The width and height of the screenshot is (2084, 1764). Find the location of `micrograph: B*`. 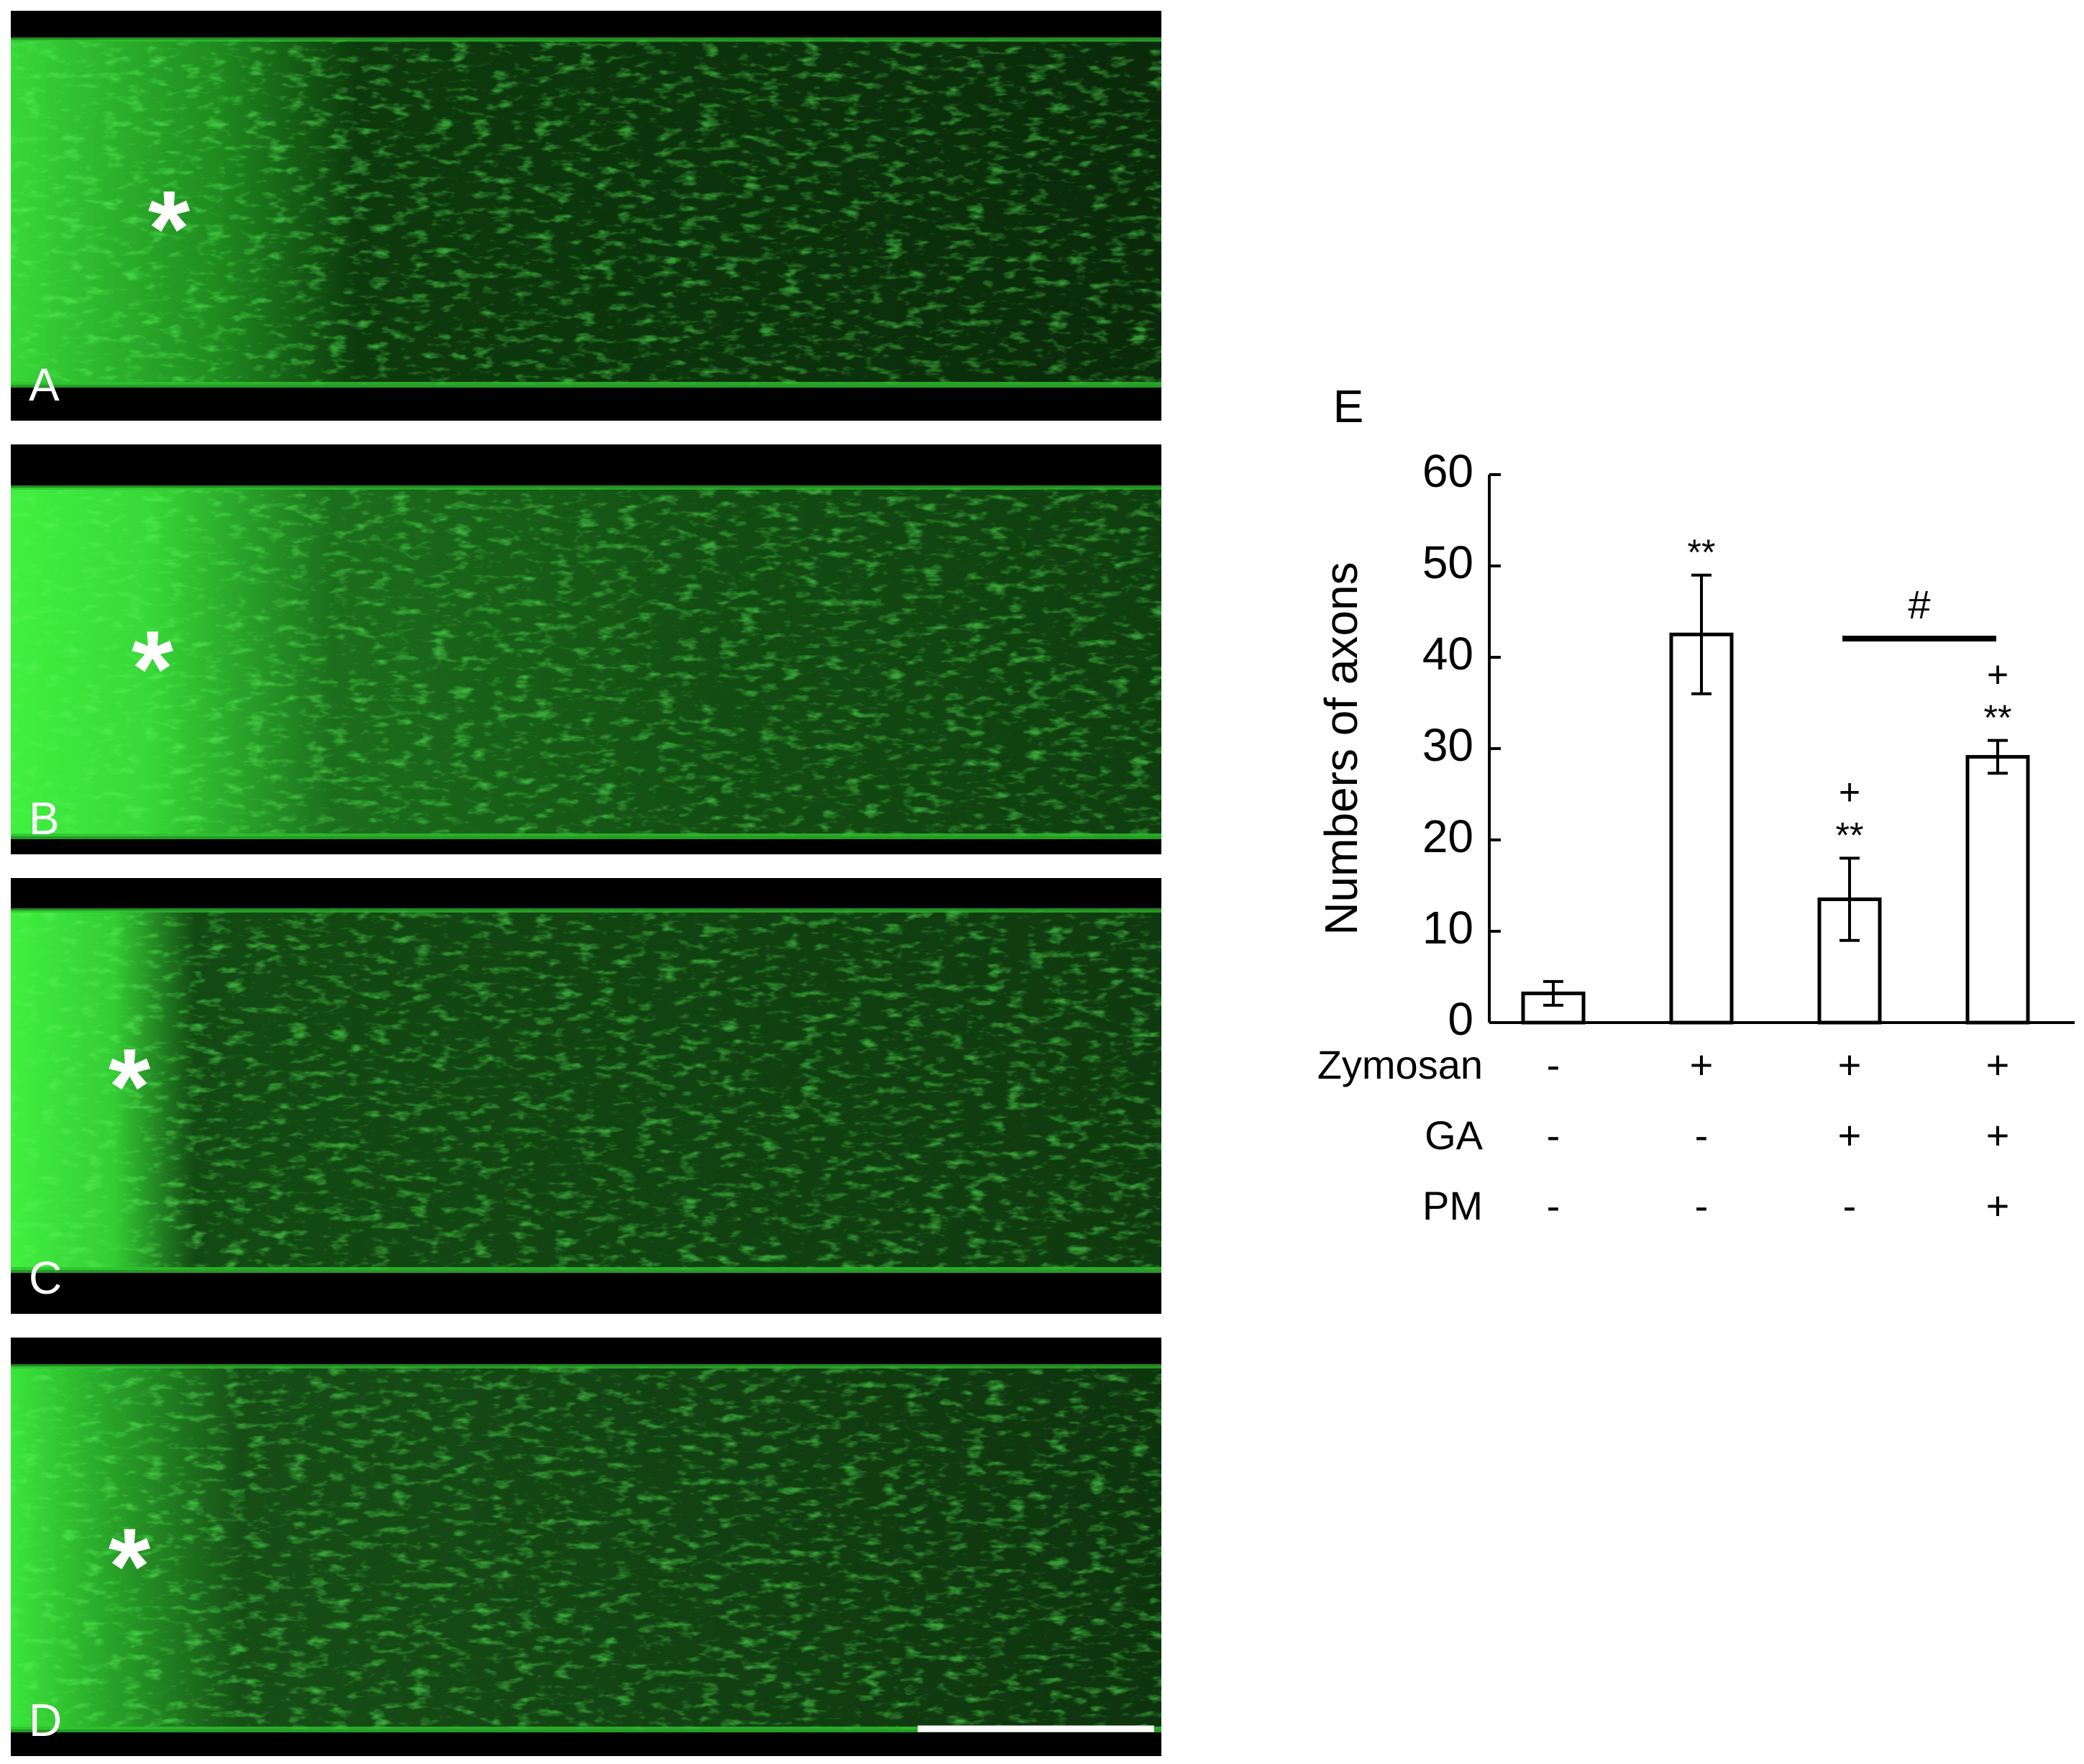

micrograph: B* is located at coordinates (586, 649).